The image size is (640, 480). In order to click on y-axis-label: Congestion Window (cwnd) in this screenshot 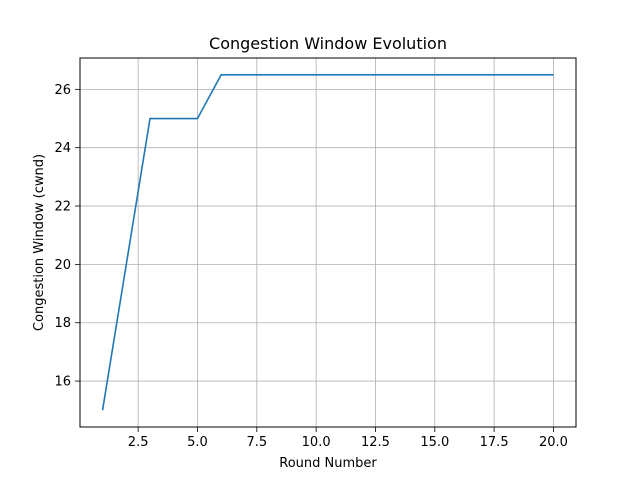, I will do `click(39, 242)`.